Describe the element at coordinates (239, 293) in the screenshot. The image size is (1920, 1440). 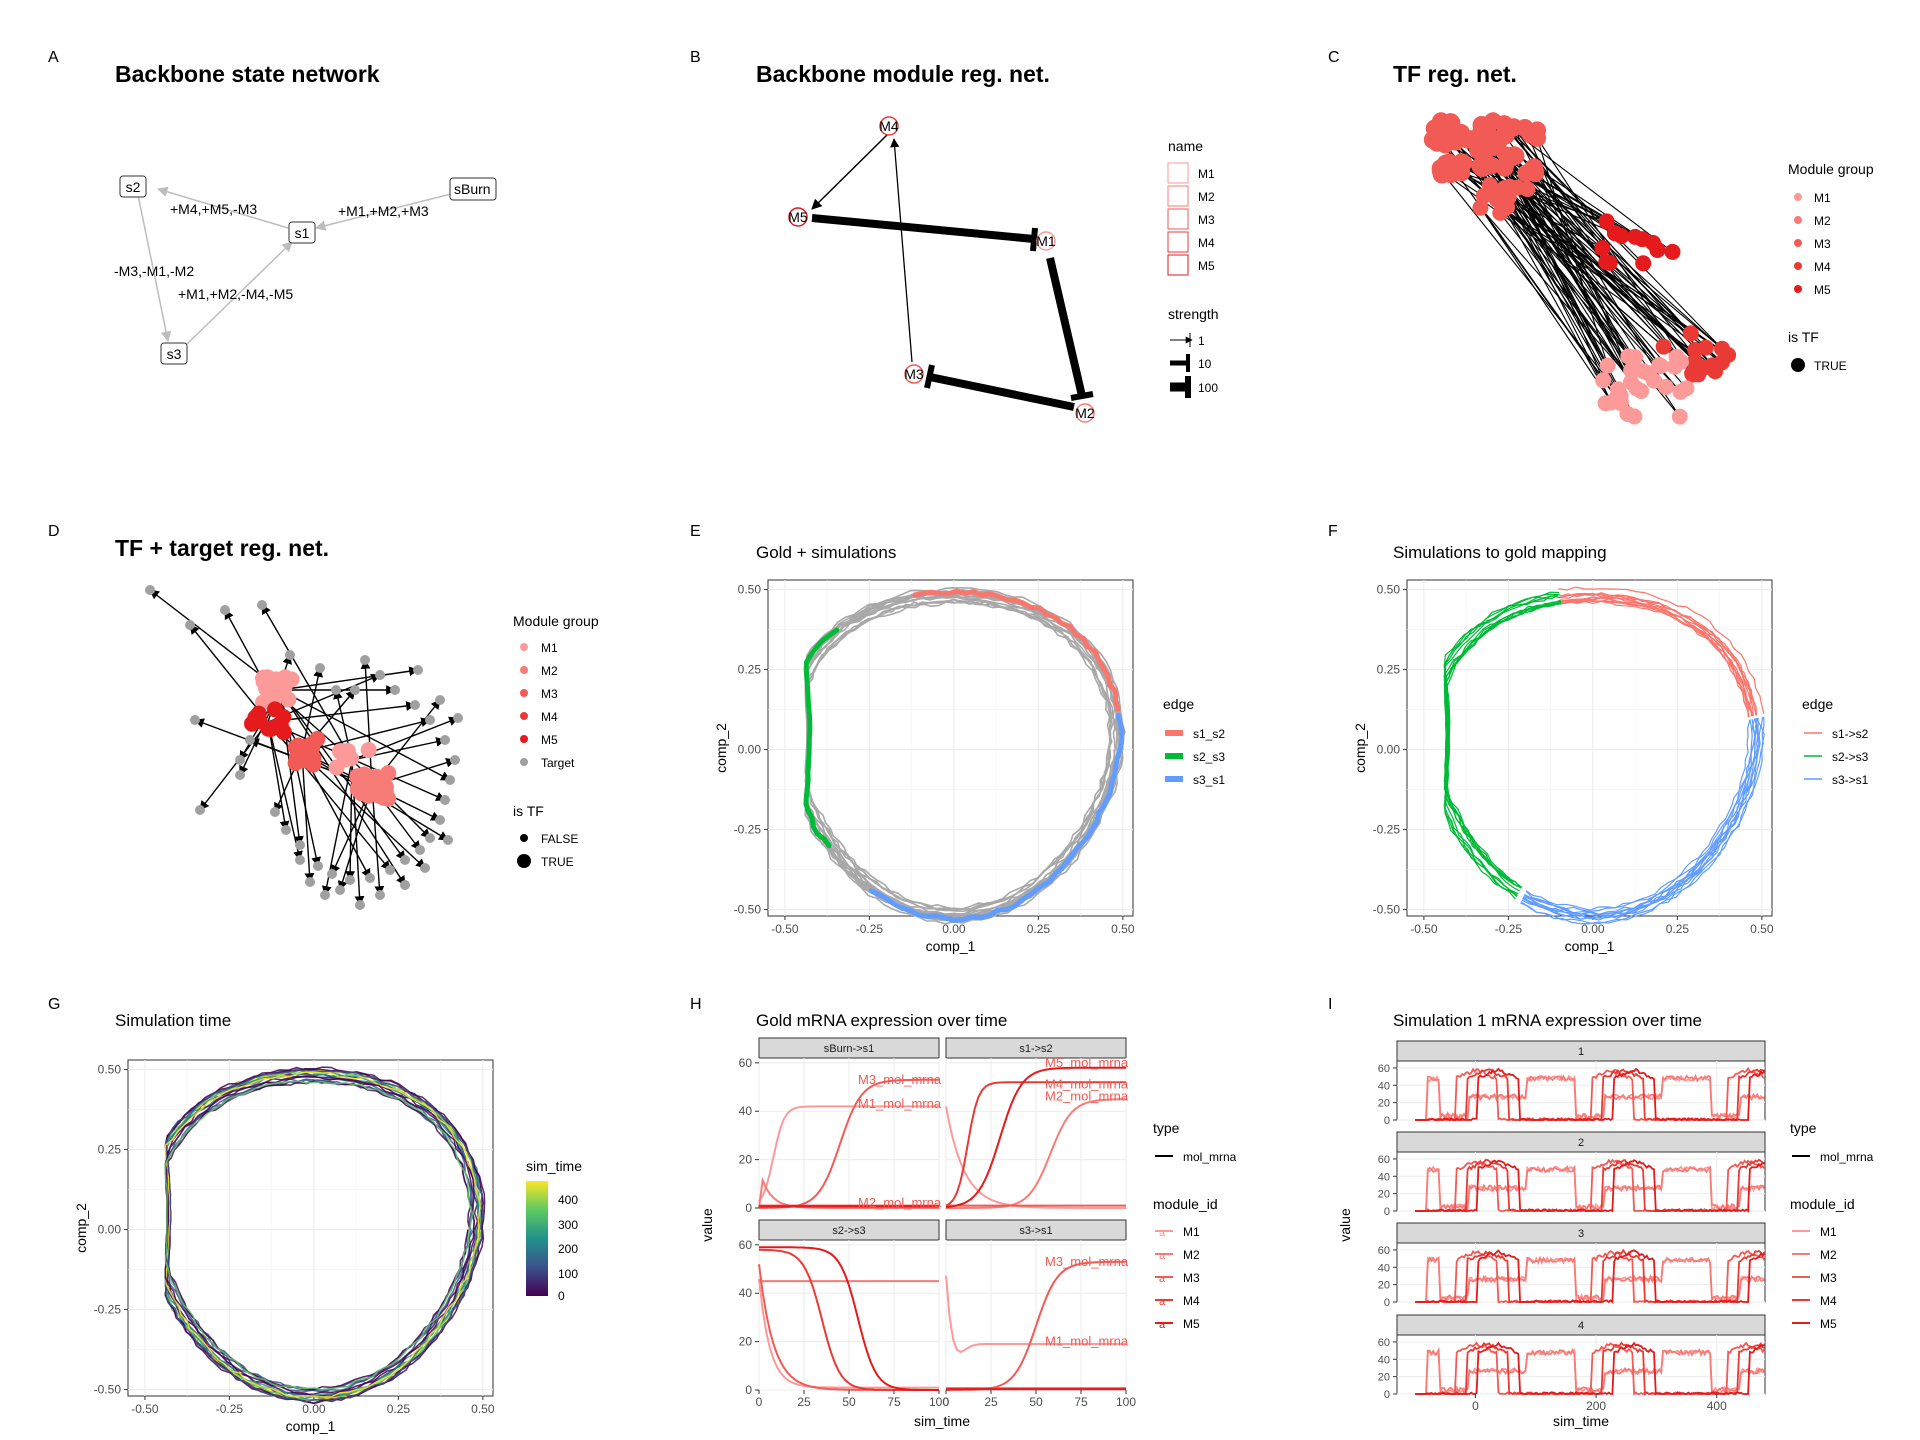
I see `state-edge-s3-s1` at that location.